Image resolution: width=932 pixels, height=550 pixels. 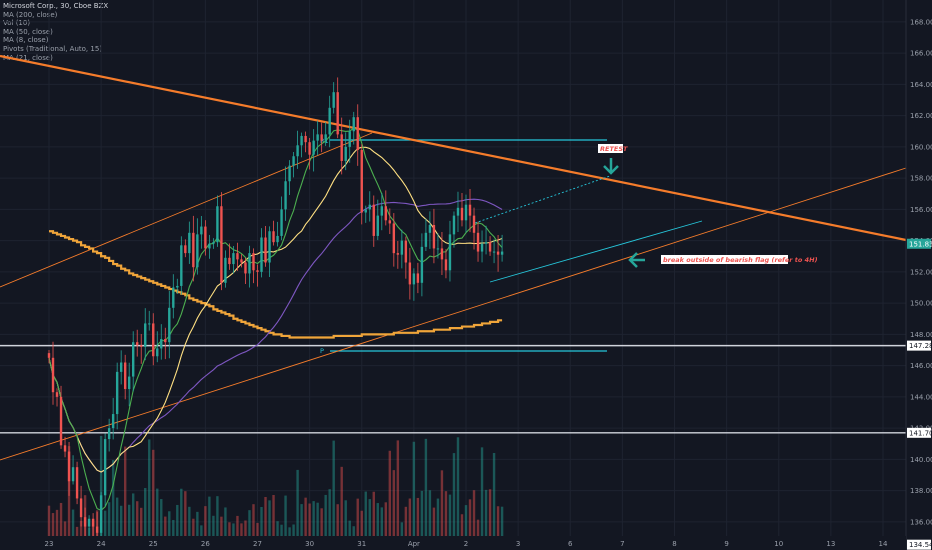 I want to click on legend-indicator: MA (200, close), so click(x=30, y=14).